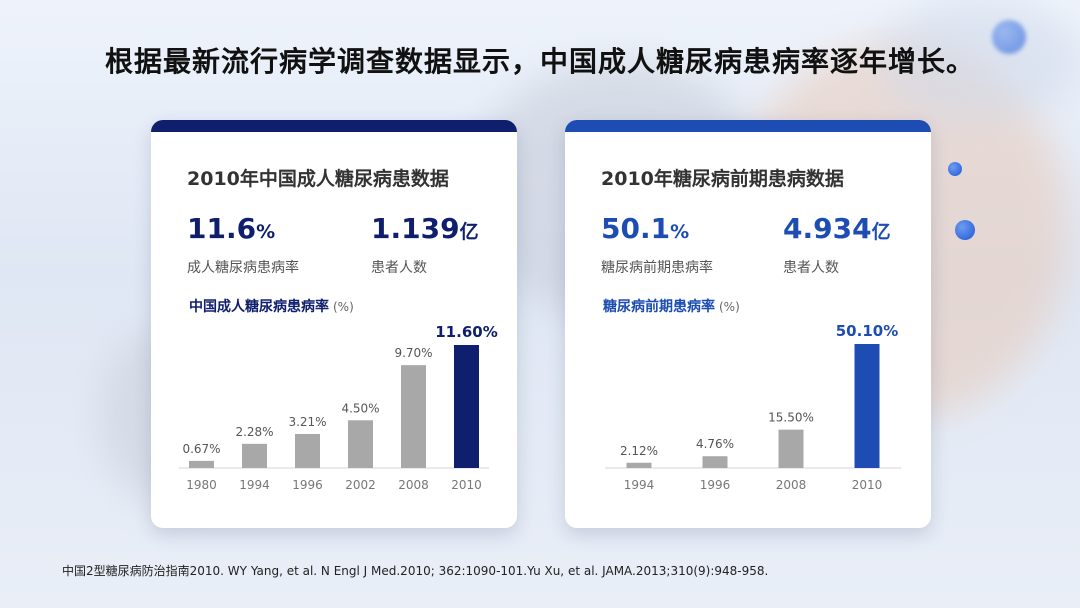 This screenshot has width=1080, height=608. What do you see at coordinates (722, 179) in the screenshot?
I see `card-title: 2010年糖尿病前期患病数据` at bounding box center [722, 179].